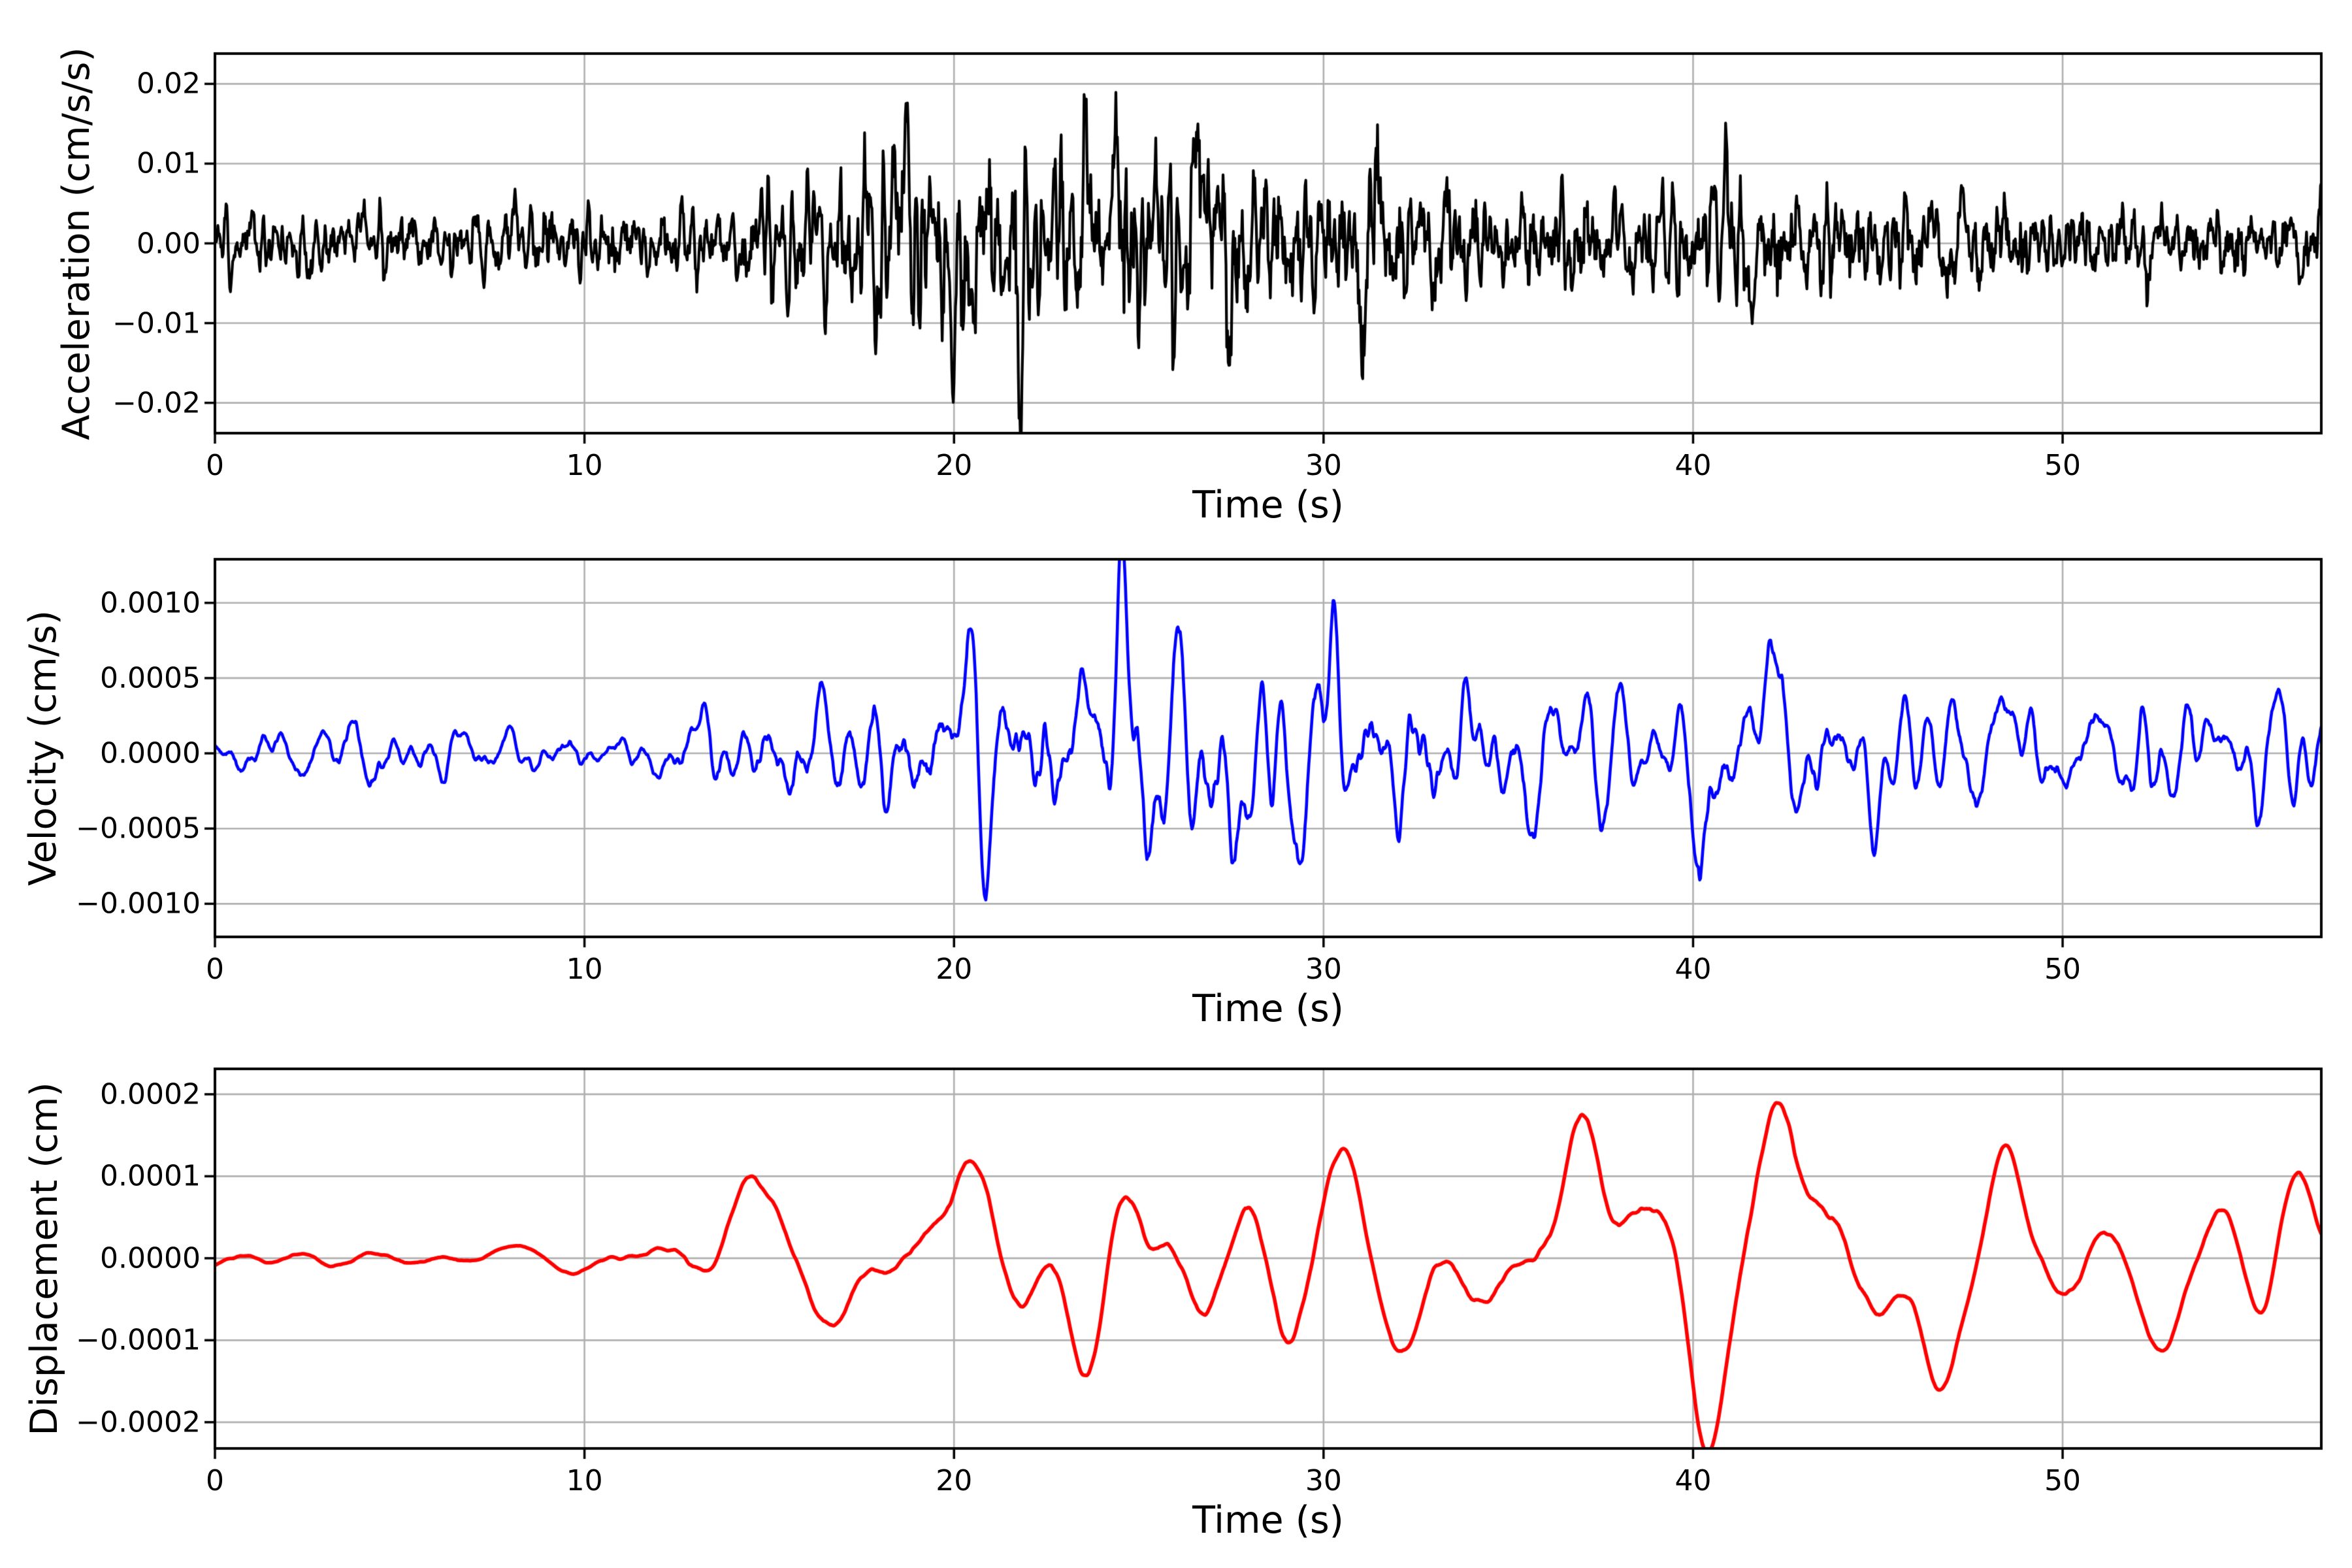 This screenshot has width=2352, height=1568. What do you see at coordinates (169, 84) in the screenshot?
I see `y-tick-label: 0.02` at bounding box center [169, 84].